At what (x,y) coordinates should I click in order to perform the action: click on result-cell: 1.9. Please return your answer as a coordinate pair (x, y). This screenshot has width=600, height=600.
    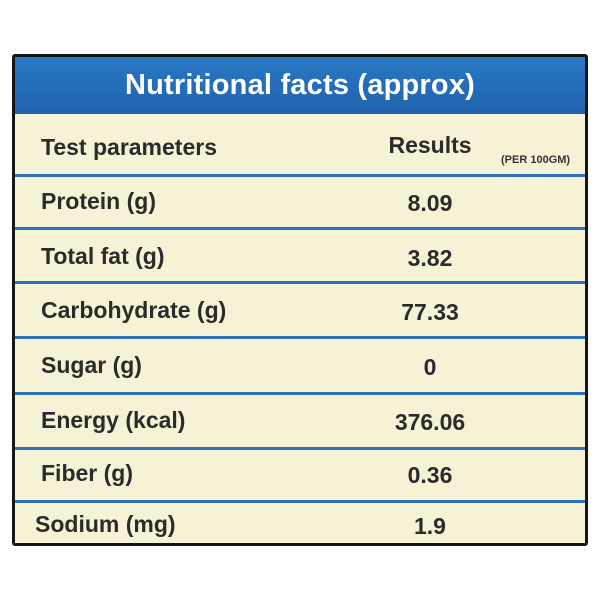
    Looking at the image, I should click on (430, 526).